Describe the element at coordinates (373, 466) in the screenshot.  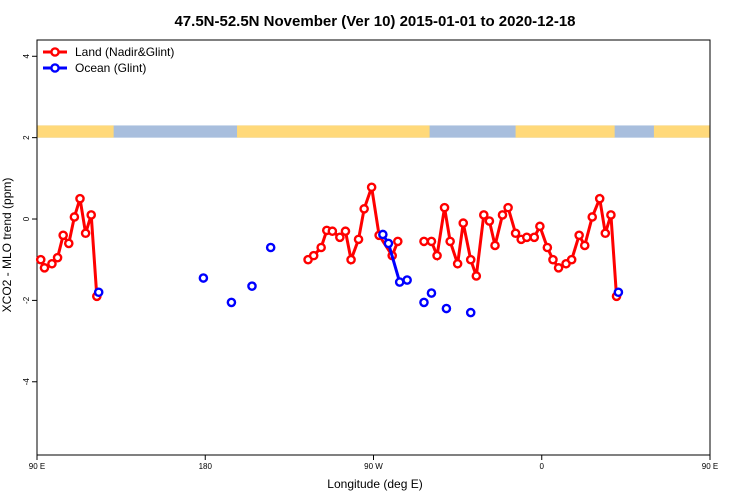
I see `x-tick-label: 90 W` at that location.